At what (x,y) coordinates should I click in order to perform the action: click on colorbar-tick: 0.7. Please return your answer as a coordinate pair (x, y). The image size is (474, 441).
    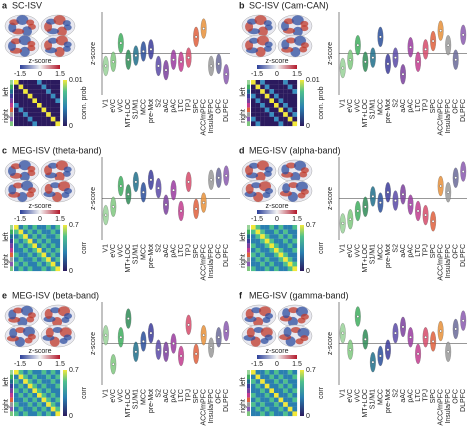
    Looking at the image, I should click on (74, 225).